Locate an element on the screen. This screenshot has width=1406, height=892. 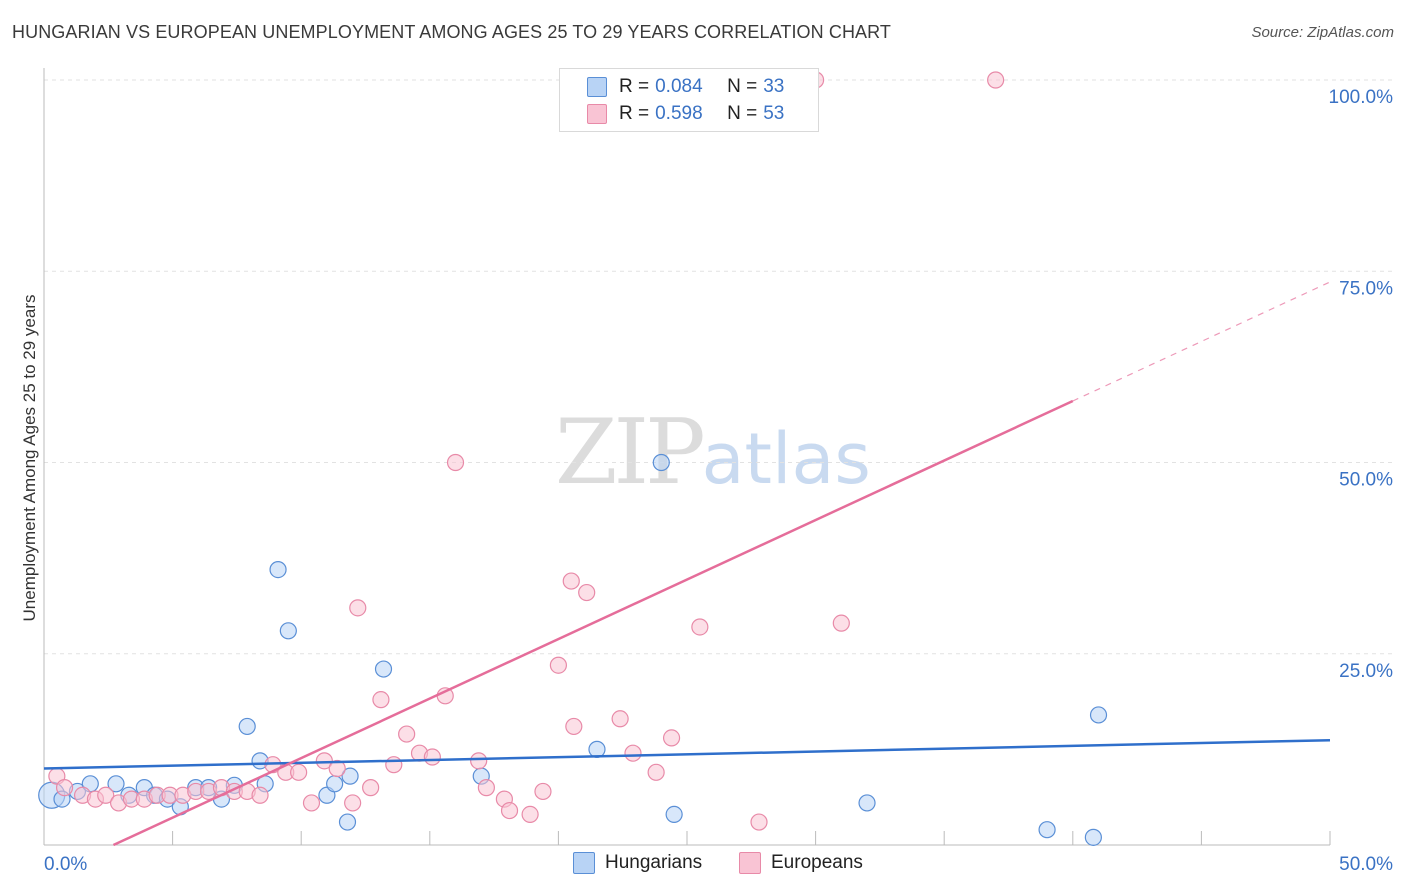
legend-row-hungarians: R = 0.084 N = 33 is located at coordinates (672, 87).